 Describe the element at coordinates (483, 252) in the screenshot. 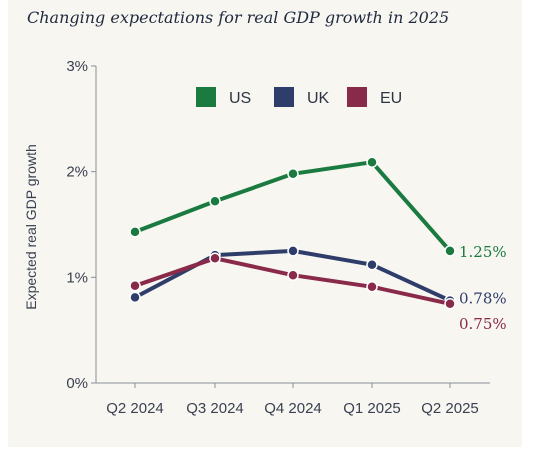

I see `end-label-us: 1.25%` at that location.